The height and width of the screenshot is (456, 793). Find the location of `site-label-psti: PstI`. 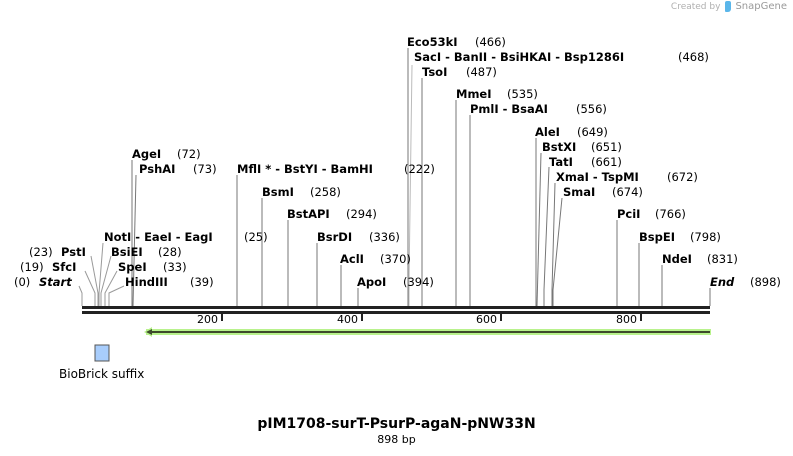

site-label-psti: PstI is located at coordinates (73, 252).